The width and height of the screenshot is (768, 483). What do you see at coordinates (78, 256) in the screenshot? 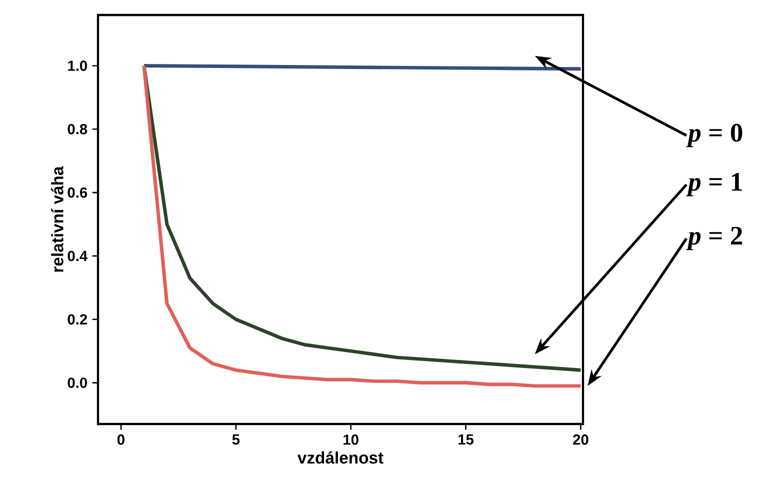
I see `y-tick-label: 0.4` at bounding box center [78, 256].